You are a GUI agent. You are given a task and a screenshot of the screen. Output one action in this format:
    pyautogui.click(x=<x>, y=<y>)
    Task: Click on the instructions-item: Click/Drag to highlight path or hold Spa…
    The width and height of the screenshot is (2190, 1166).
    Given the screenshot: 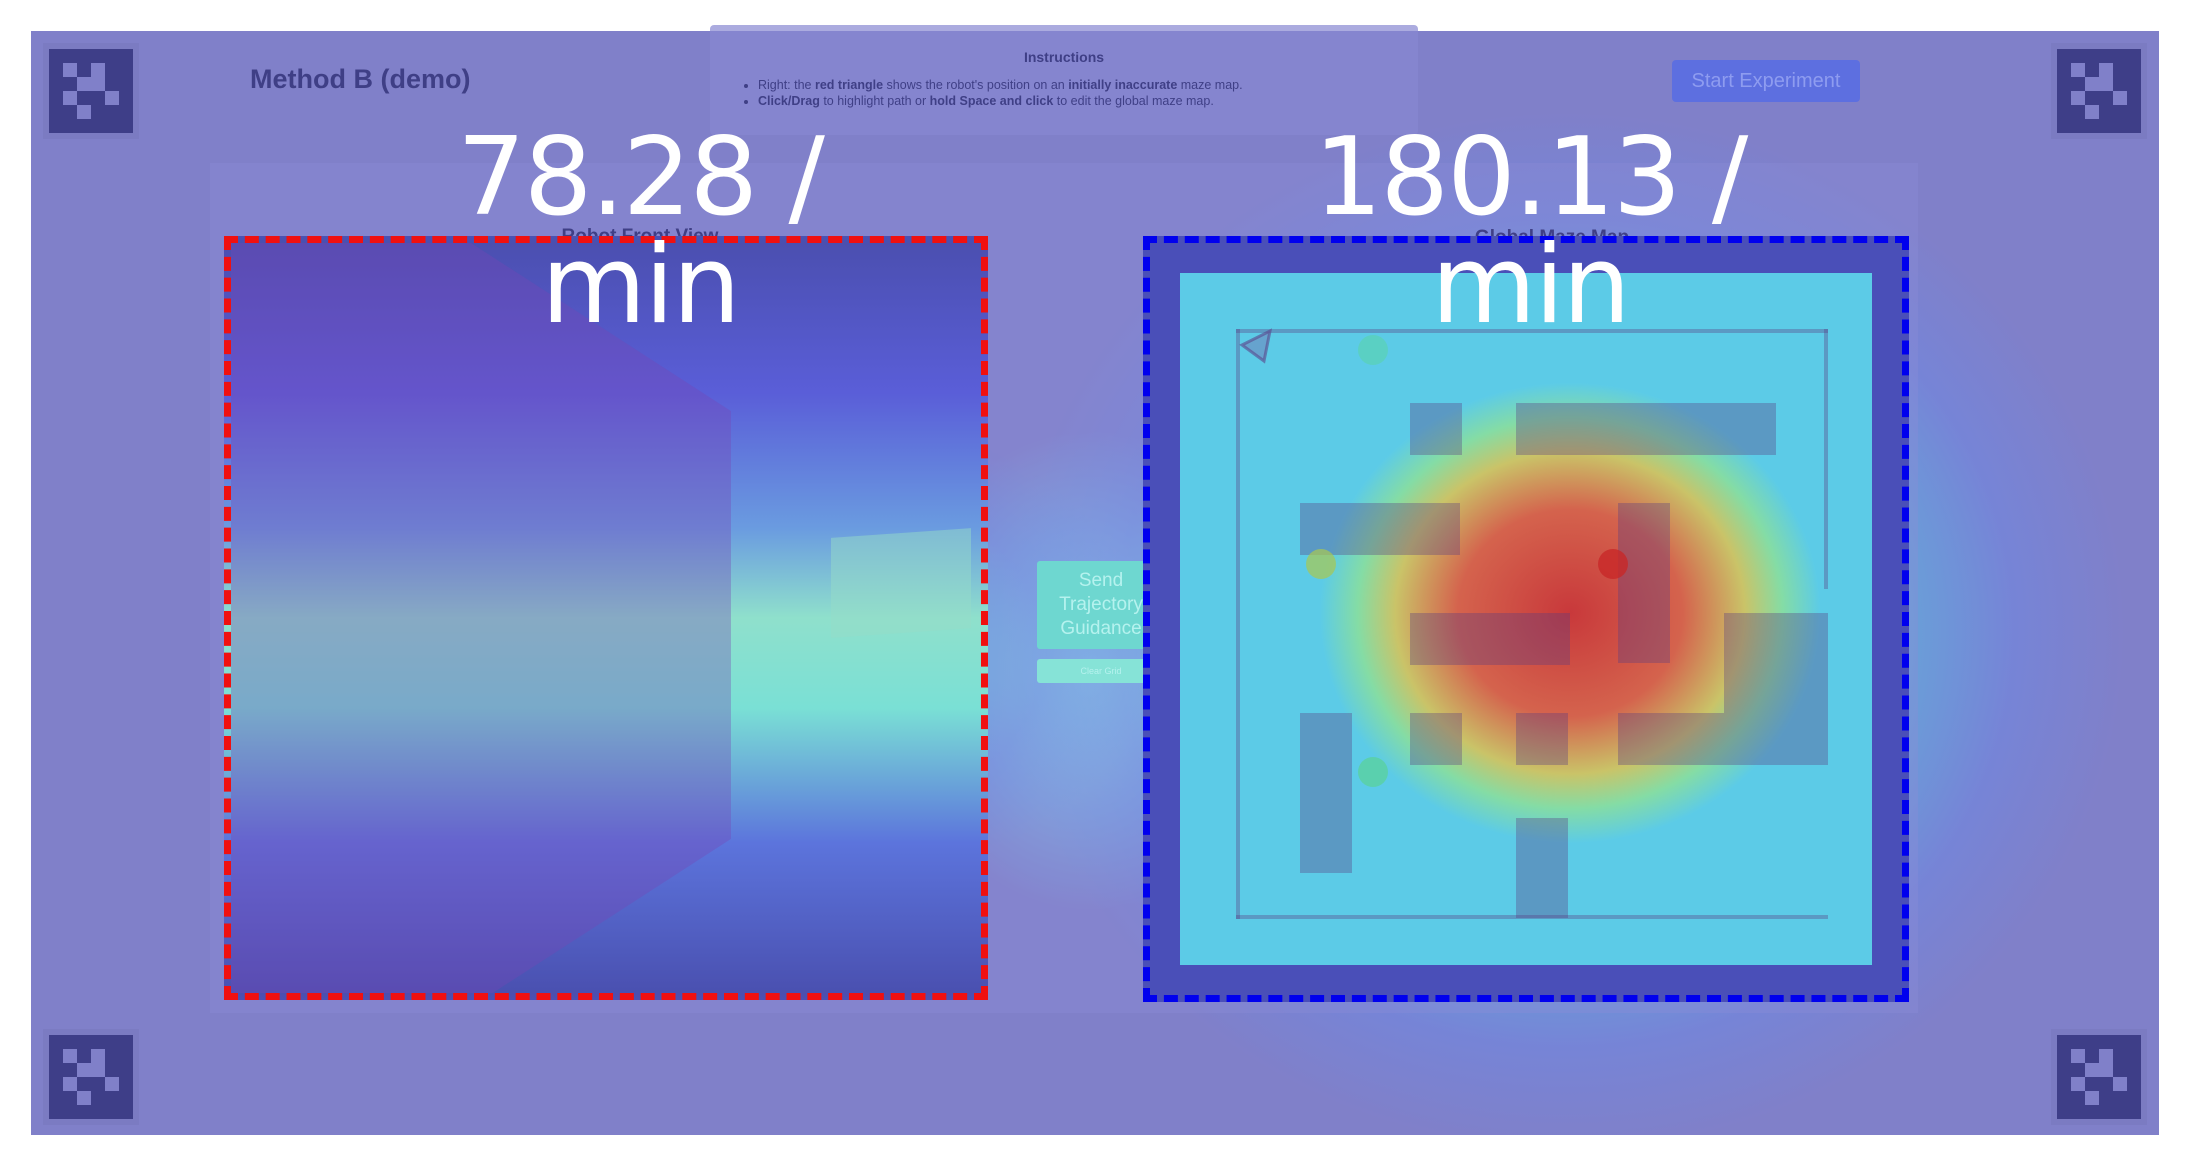 What is the action you would take?
    pyautogui.click(x=1073, y=101)
    